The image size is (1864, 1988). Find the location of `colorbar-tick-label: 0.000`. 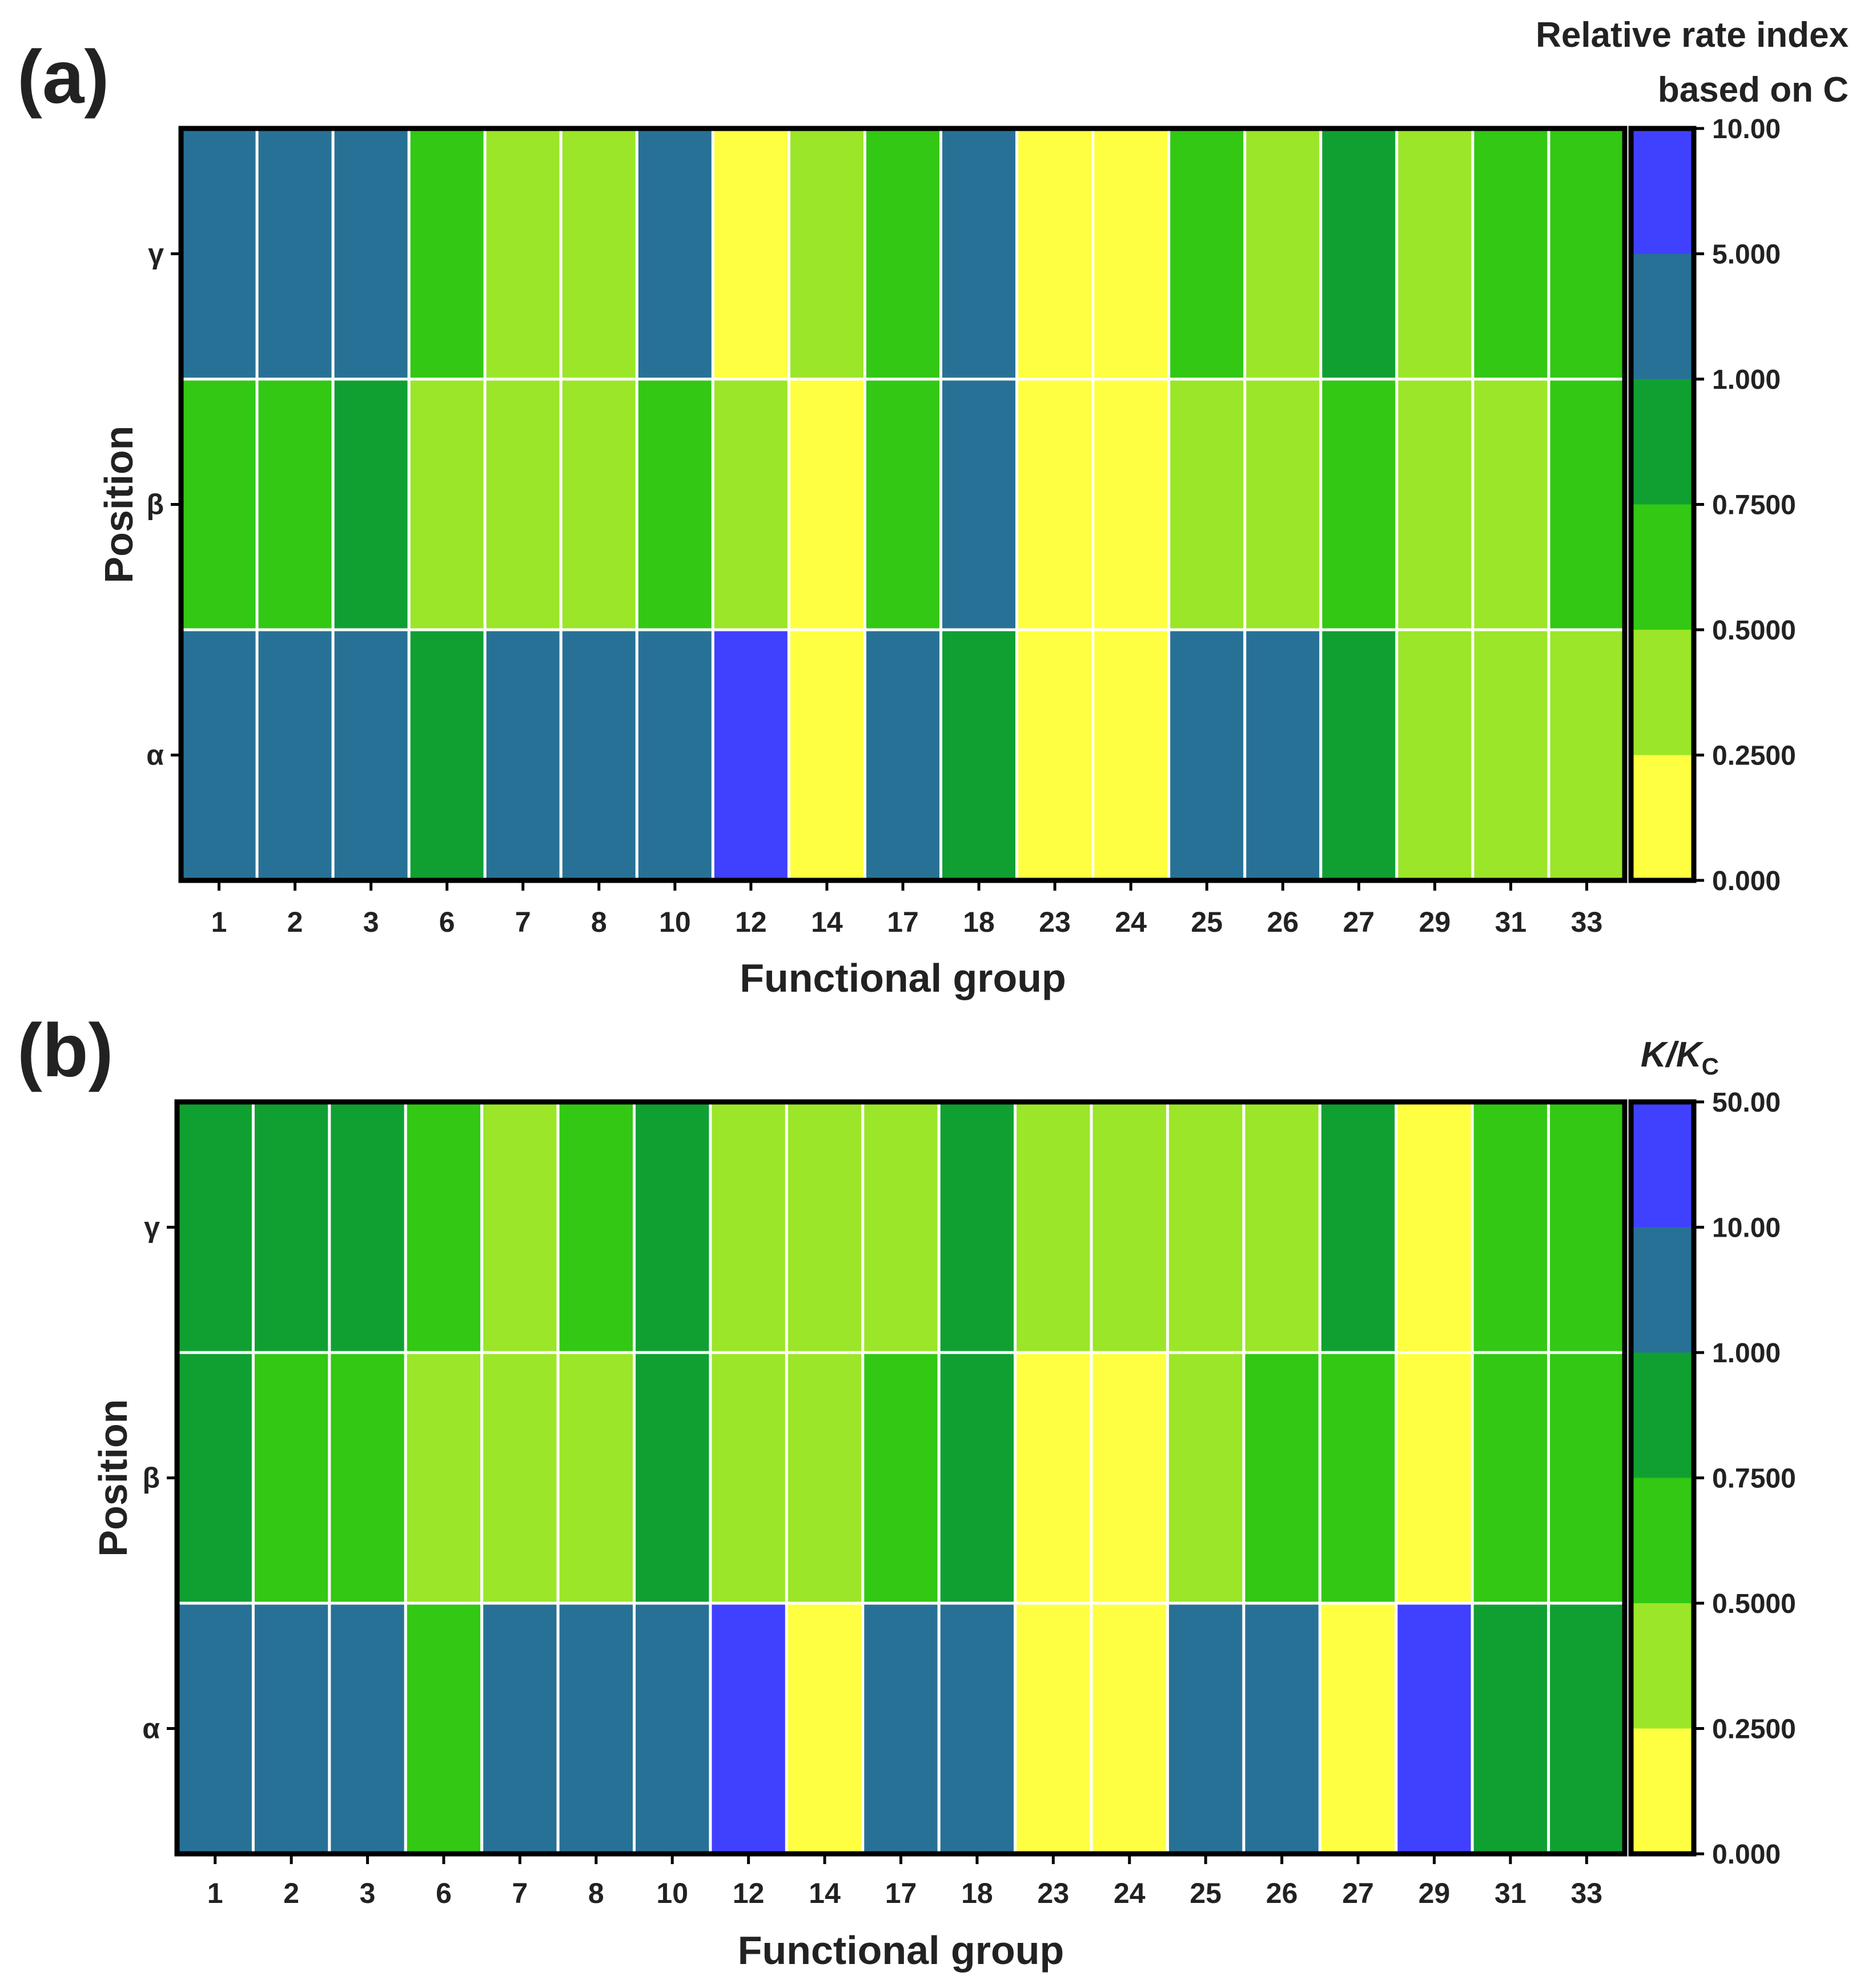

colorbar-tick-label: 0.000 is located at coordinates (1746, 881).